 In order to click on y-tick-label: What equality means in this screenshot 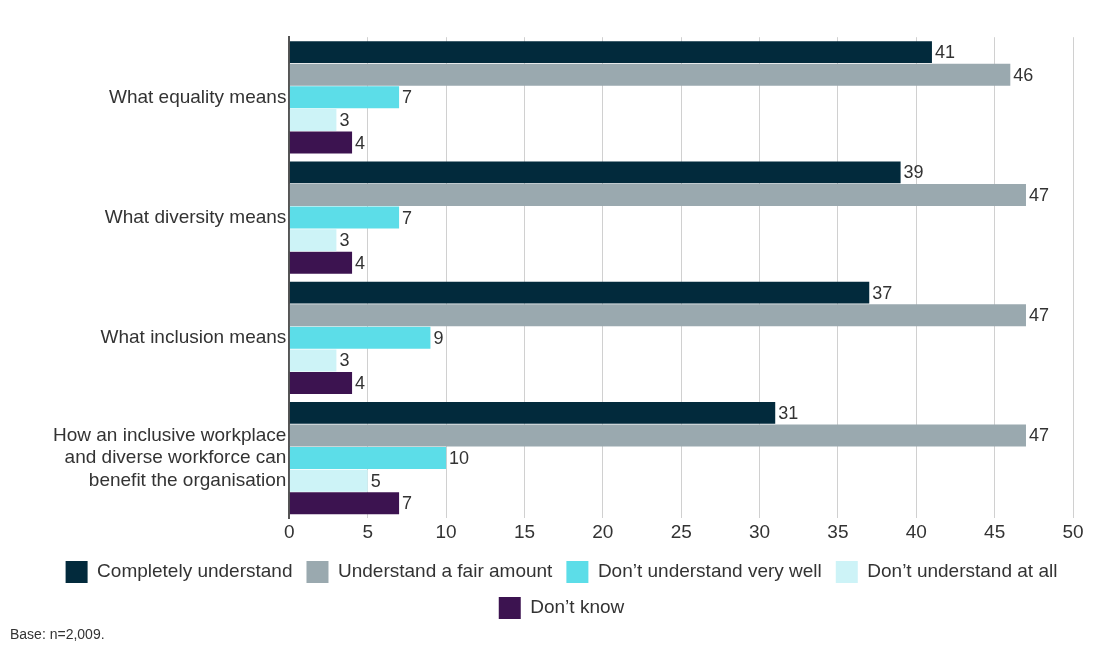, I will do `click(197, 96)`.